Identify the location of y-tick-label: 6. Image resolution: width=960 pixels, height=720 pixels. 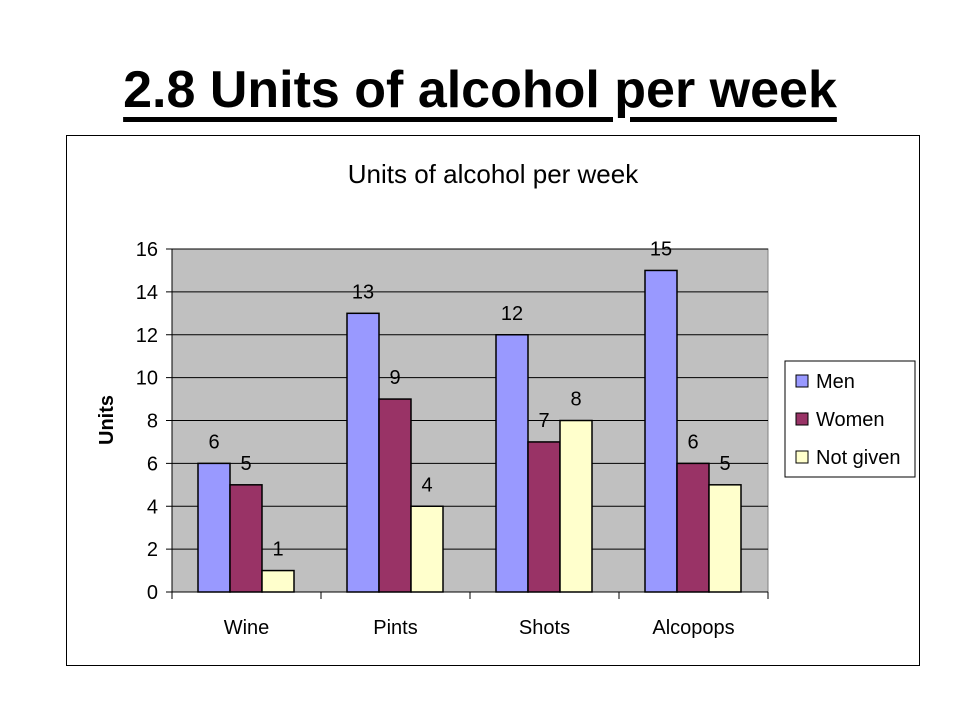
(152, 464).